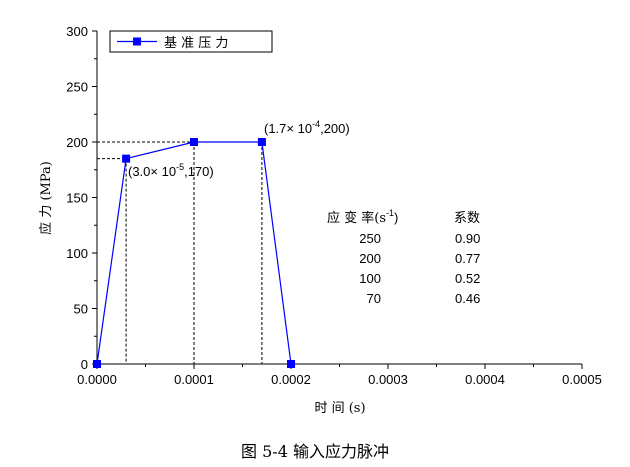 The image size is (630, 467). Describe the element at coordinates (467, 238) in the screenshot. I see `table-coefficient: 0.90` at that location.